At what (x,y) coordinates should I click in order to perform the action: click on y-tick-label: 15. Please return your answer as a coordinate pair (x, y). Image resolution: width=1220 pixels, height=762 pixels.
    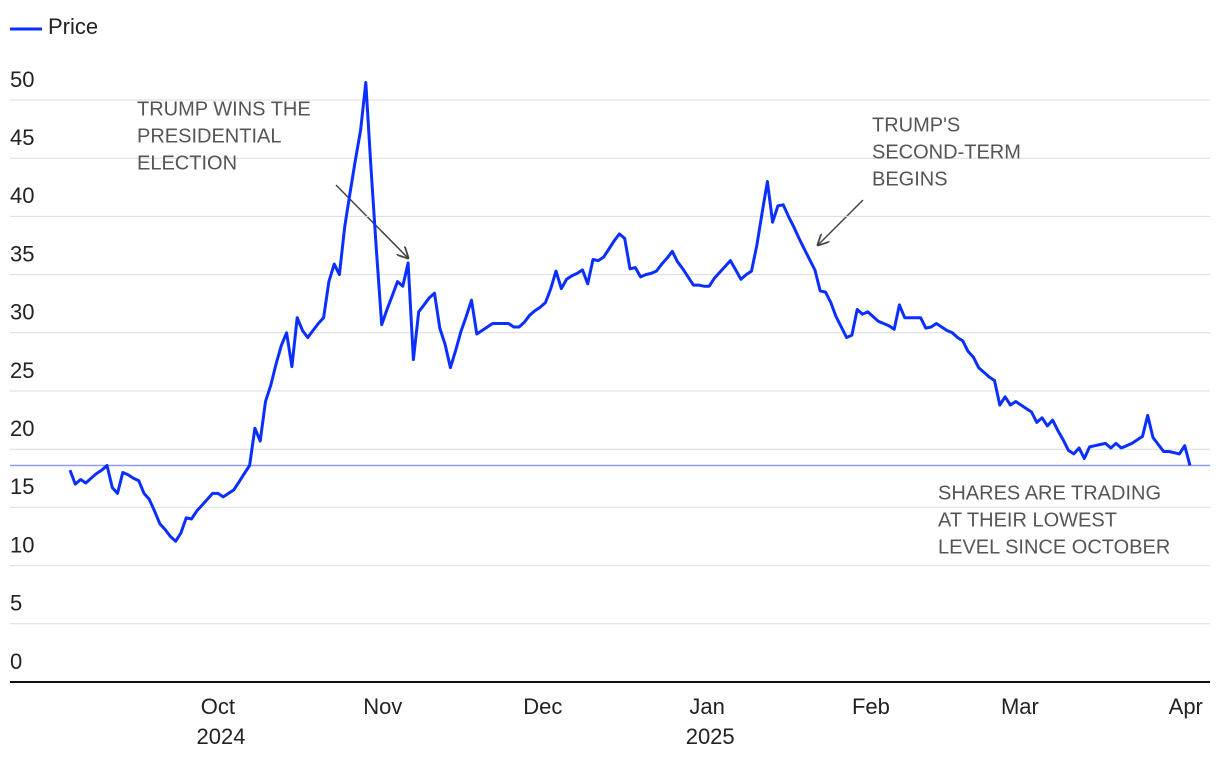
    Looking at the image, I should click on (22, 486).